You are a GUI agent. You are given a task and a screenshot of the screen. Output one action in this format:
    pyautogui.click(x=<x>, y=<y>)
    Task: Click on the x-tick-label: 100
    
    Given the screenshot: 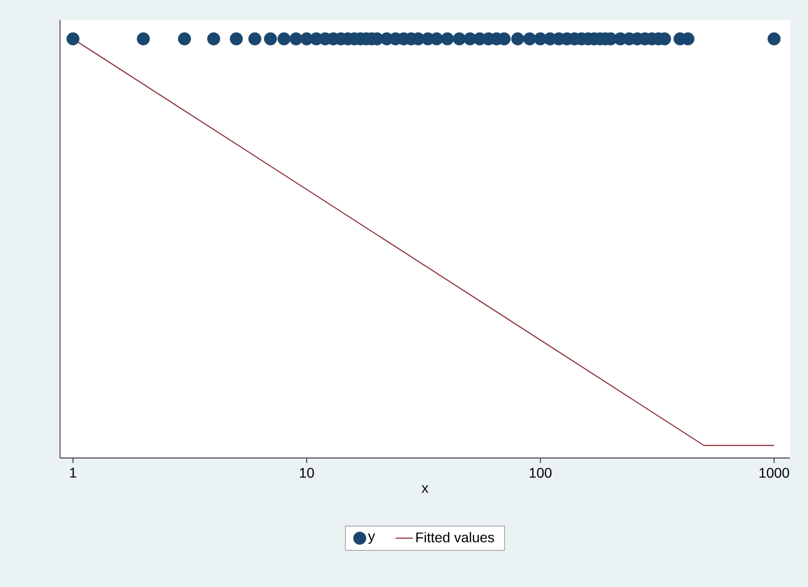 What is the action you would take?
    pyautogui.click(x=541, y=473)
    